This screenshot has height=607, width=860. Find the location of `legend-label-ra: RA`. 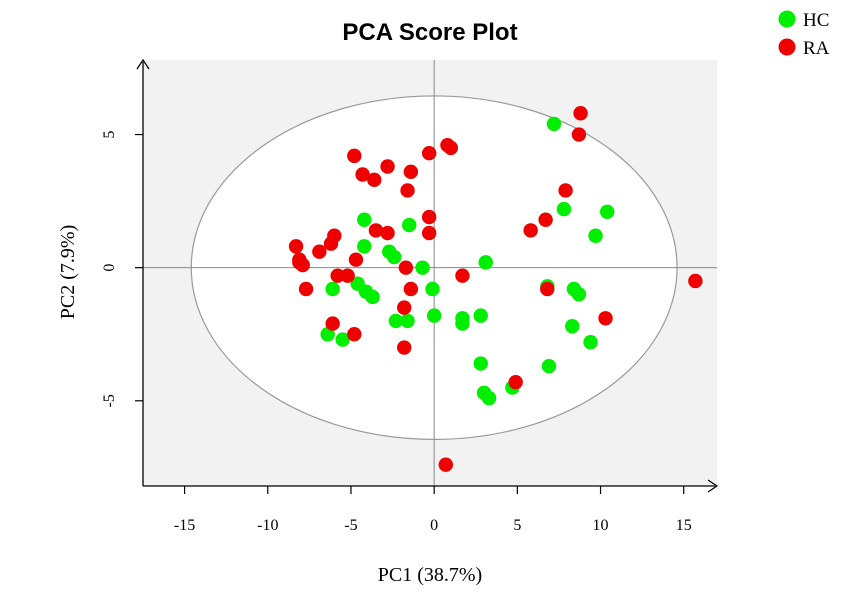

legend-label-ra: RA is located at coordinates (816, 48).